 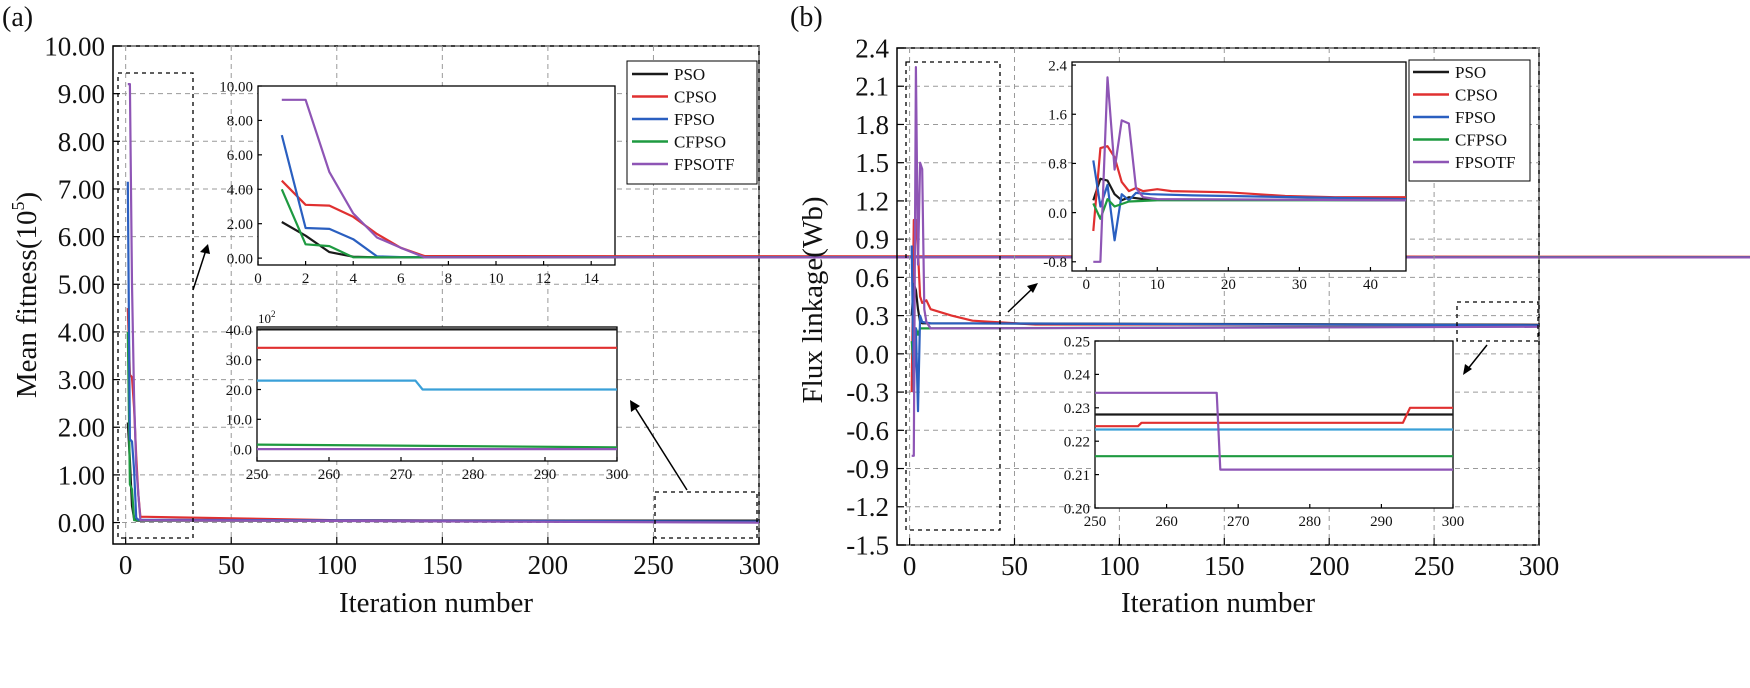 I want to click on panel-a-inset-end-scale-label: 102, so click(x=267, y=317).